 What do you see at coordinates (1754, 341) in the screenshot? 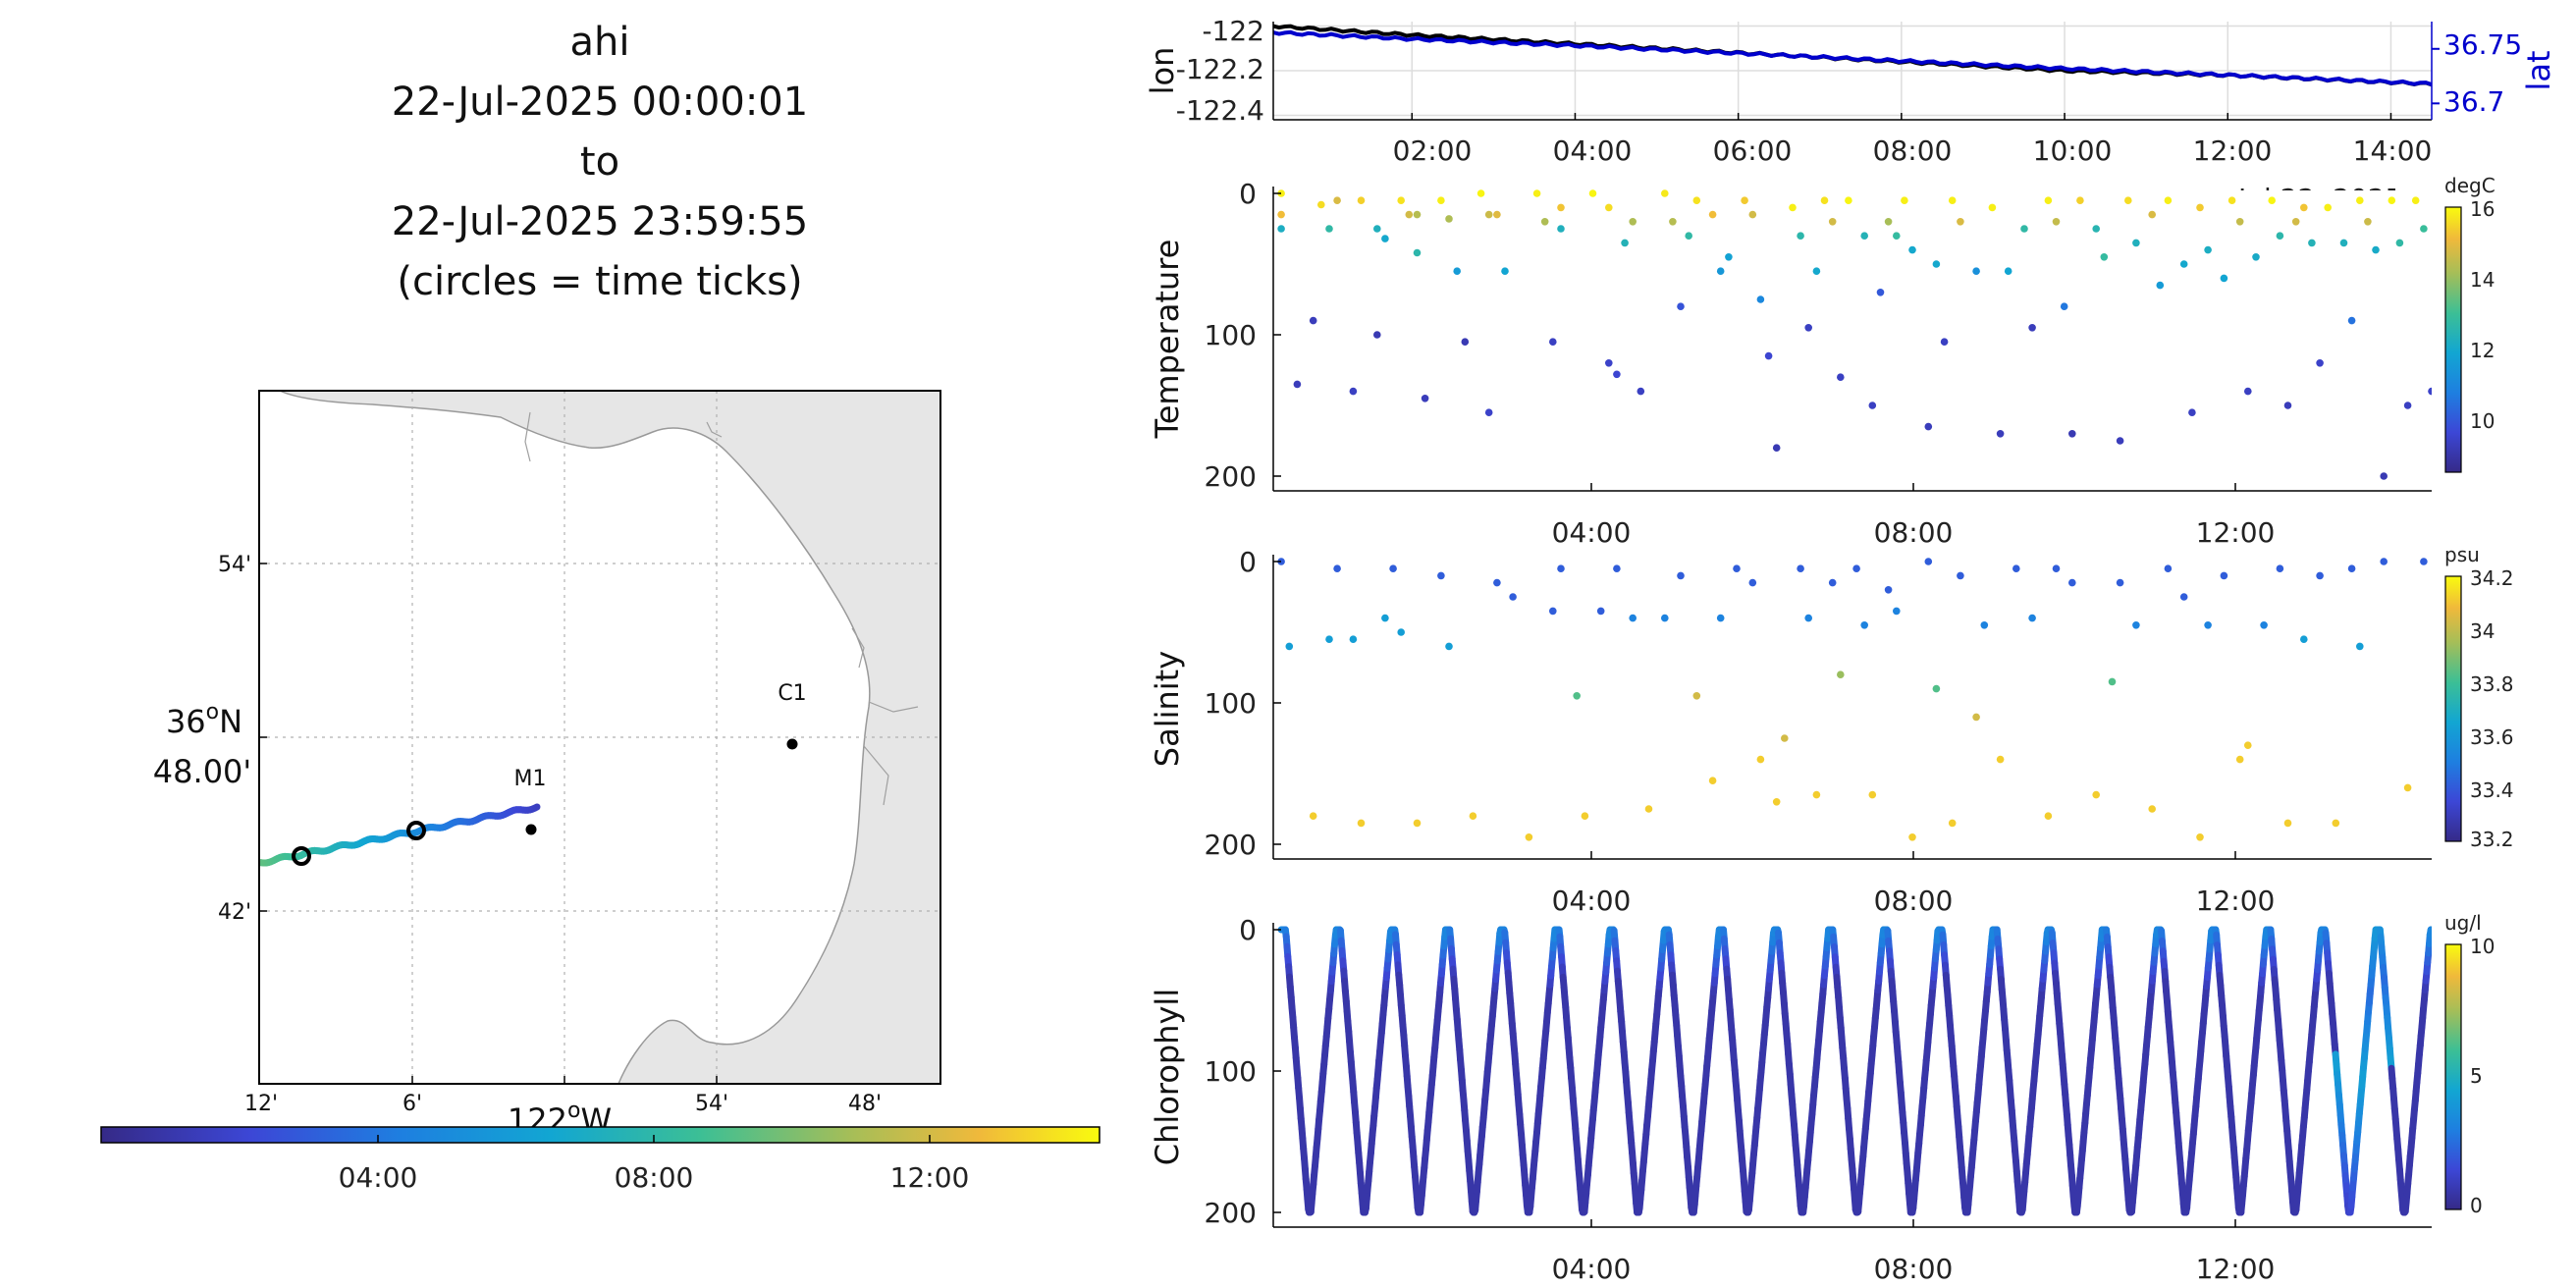
I see `temperature-ticks` at bounding box center [1754, 341].